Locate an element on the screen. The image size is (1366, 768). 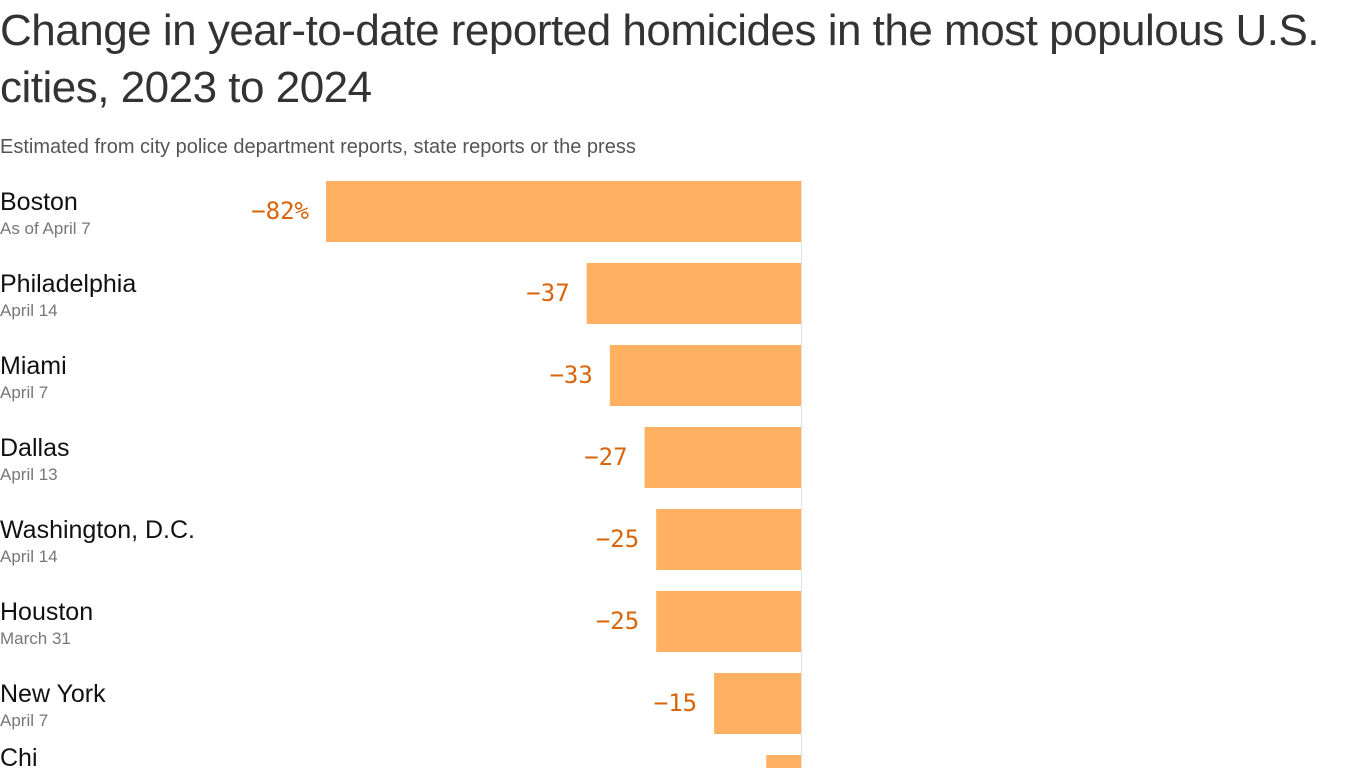
value-label: −82% is located at coordinates (280, 211).